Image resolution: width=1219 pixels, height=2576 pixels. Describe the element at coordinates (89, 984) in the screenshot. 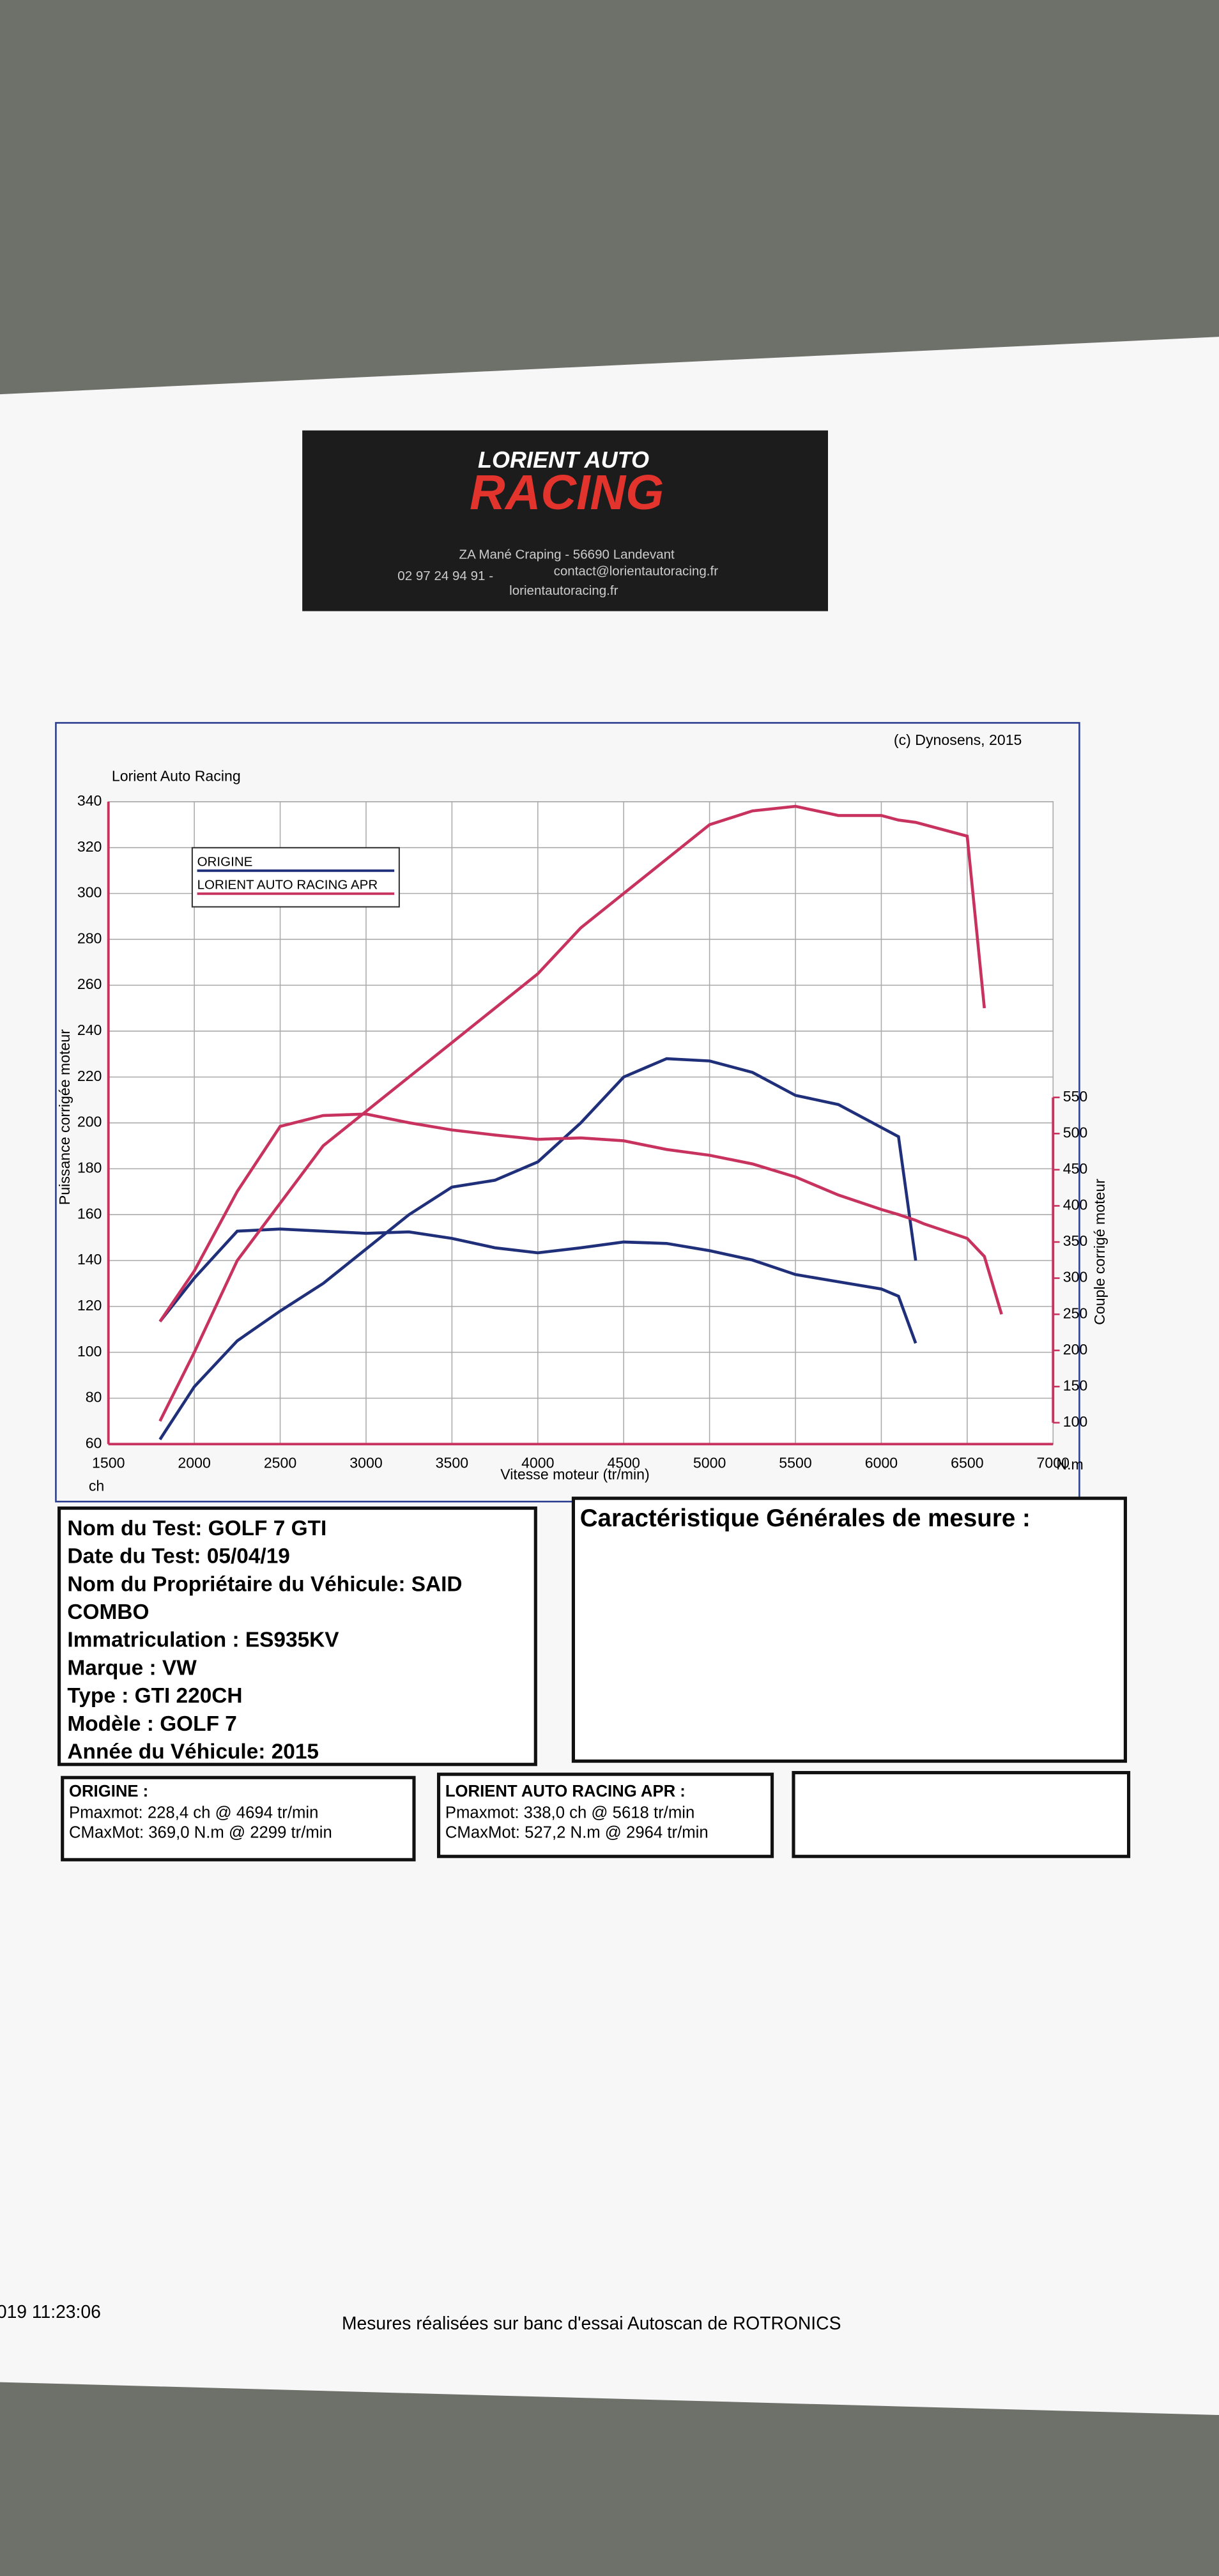

I see `y-tick-label: 260` at that location.